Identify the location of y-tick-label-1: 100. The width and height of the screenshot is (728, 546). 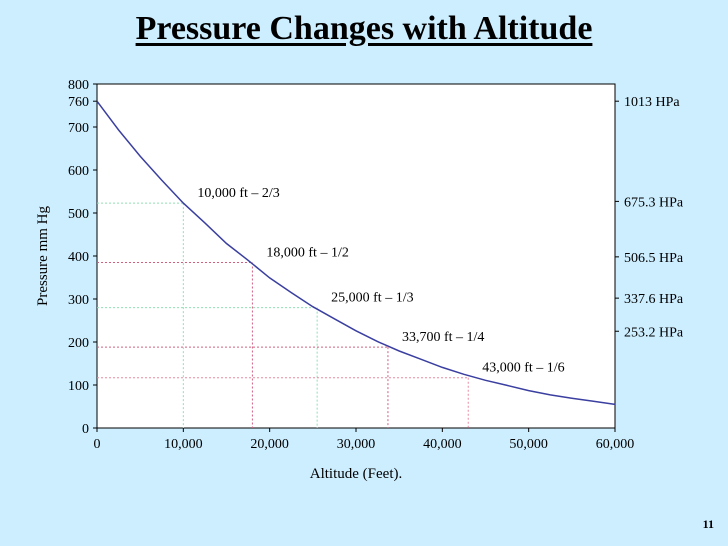
(78, 386).